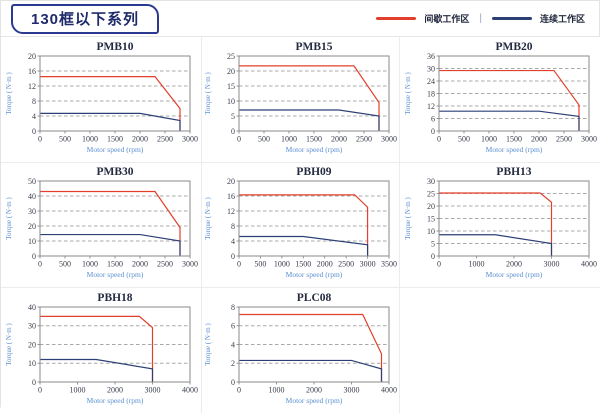 This screenshot has height=413, width=600. Describe the element at coordinates (447, 19) in the screenshot. I see `legend-intermittent-label: 间歇工作区` at that location.